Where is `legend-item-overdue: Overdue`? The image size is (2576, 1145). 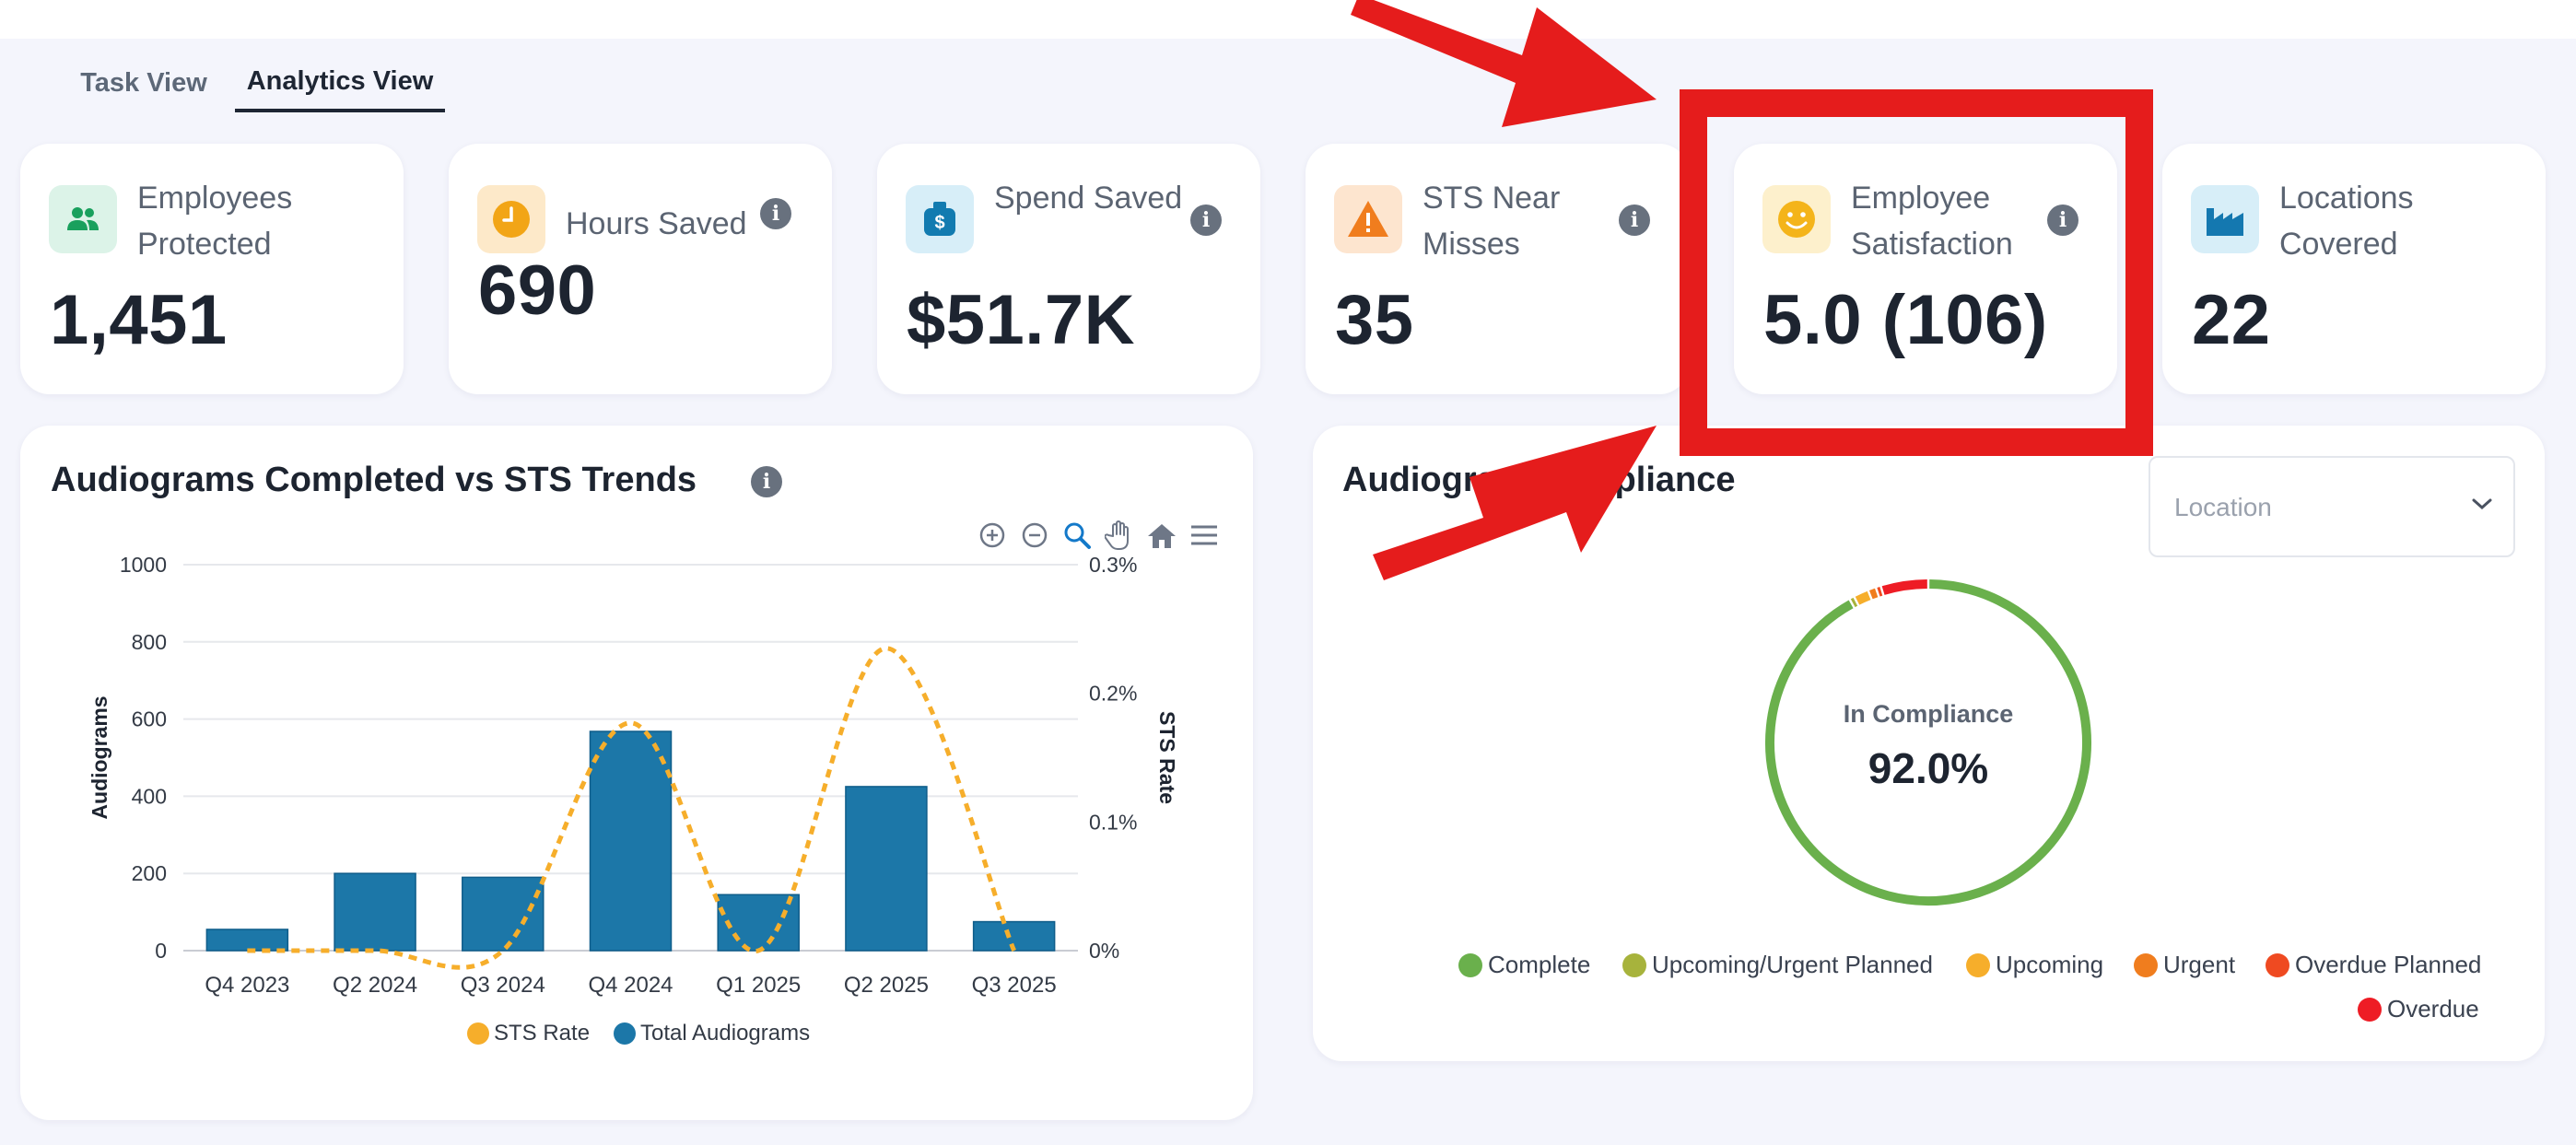 legend-item-overdue: Overdue is located at coordinates (2418, 1009).